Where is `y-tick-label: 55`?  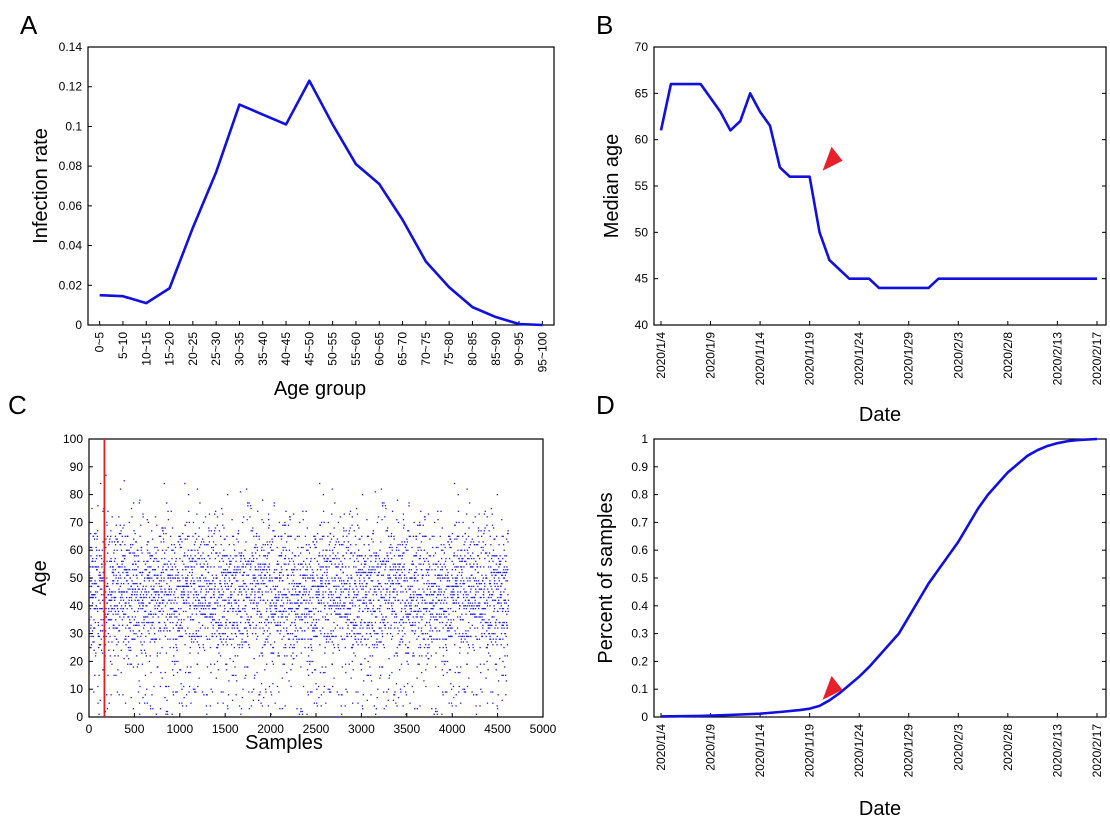 y-tick-label: 55 is located at coordinates (642, 186).